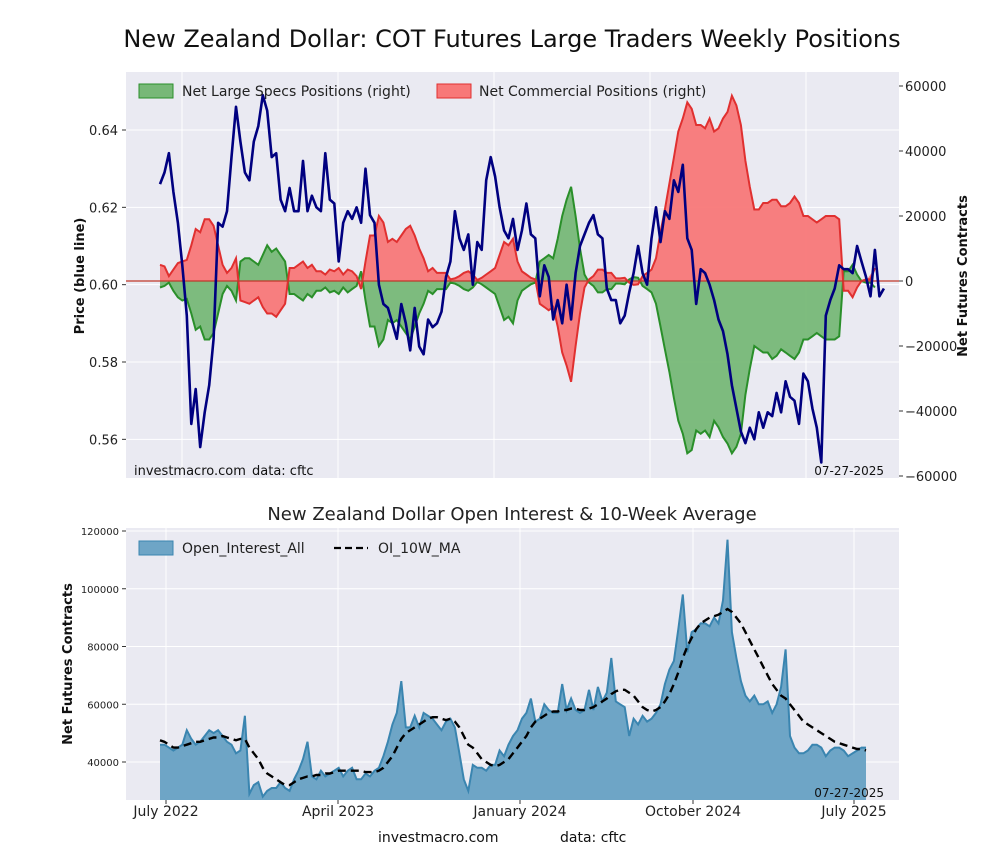 This screenshot has width=1000, height=860. I want to click on price-axis-ticks: 0.56 0.58 0.60 0.62 0.64, so click(107, 286).